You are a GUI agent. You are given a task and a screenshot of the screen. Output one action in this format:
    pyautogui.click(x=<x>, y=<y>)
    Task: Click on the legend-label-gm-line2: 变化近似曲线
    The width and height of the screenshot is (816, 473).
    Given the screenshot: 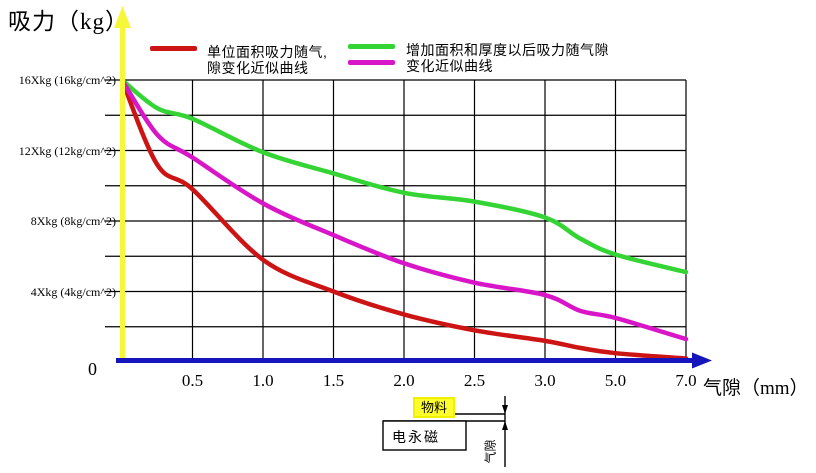 What is the action you would take?
    pyautogui.click(x=449, y=66)
    